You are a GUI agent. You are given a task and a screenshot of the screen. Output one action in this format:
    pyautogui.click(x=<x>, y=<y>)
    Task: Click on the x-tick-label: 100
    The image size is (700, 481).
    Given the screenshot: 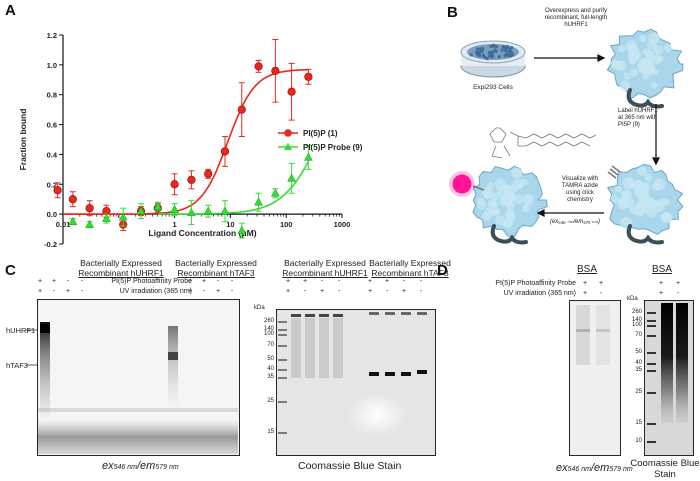 What is the action you would take?
    pyautogui.click(x=286, y=224)
    